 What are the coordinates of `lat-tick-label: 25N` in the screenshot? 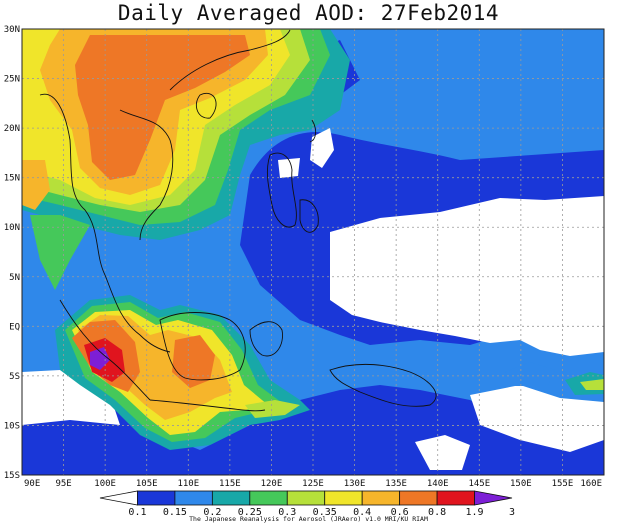 It's located at (12, 80).